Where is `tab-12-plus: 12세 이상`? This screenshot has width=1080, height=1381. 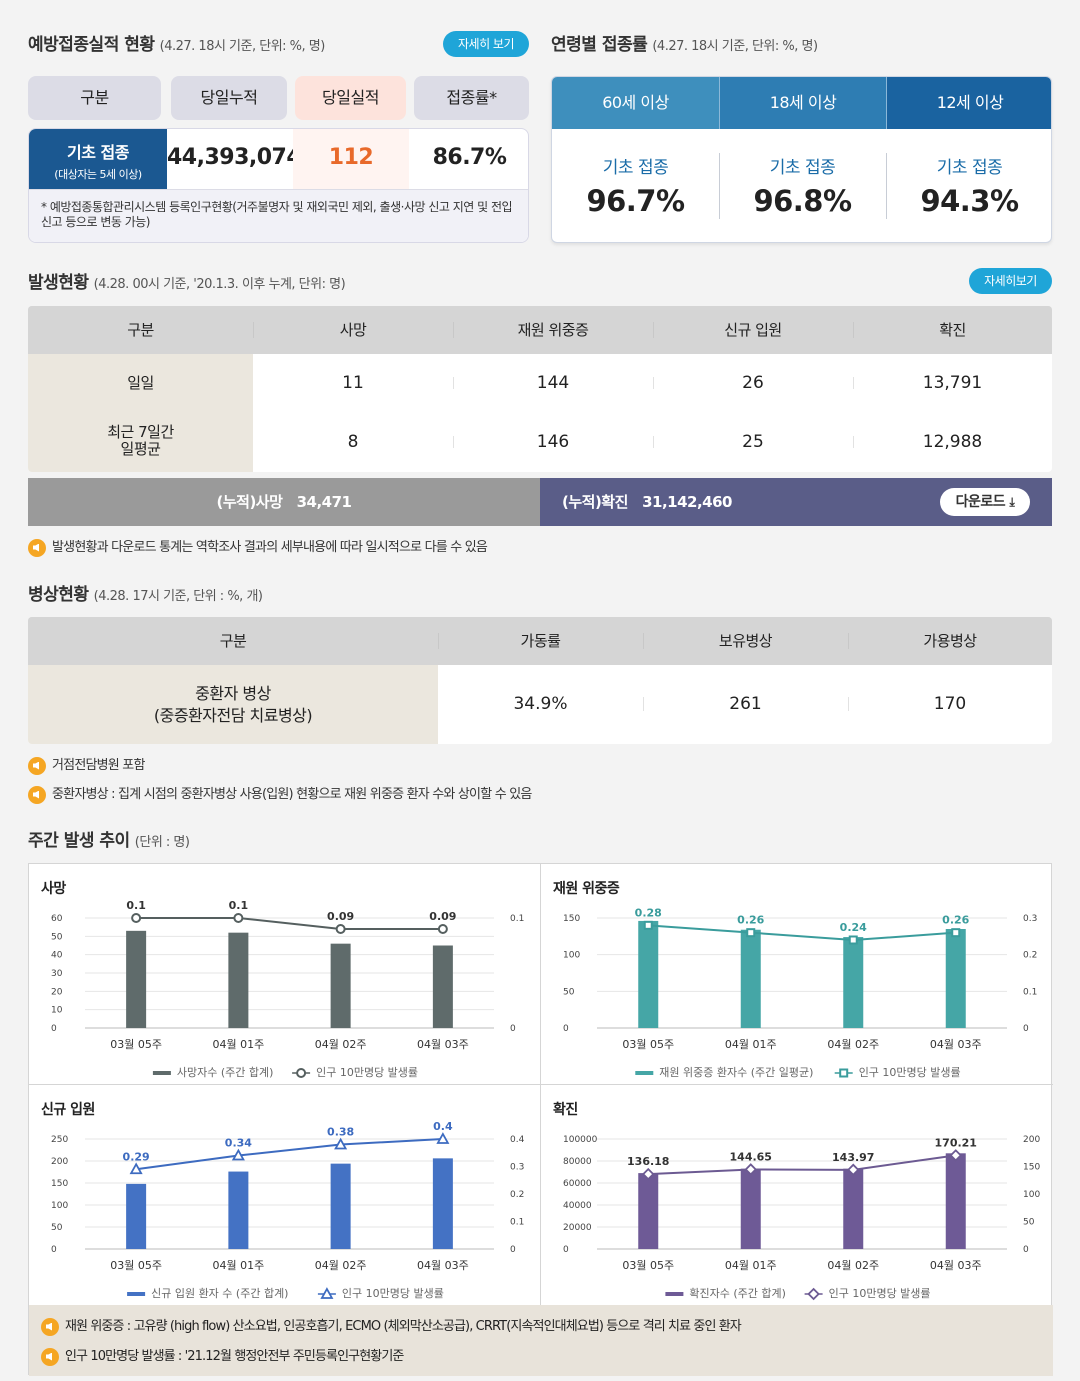 tab-12-plus: 12세 이상 is located at coordinates (968, 103).